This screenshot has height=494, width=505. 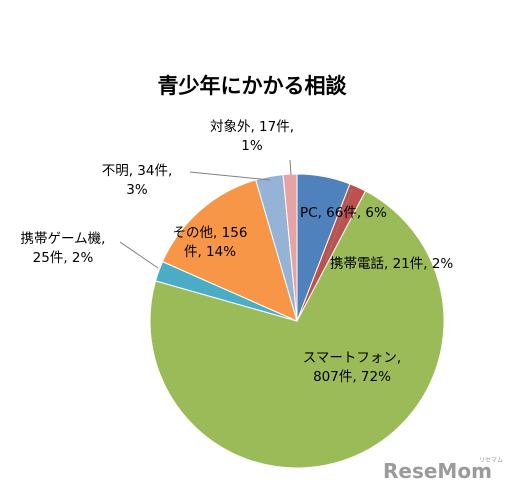 I want to click on data-label-2: 携帯電話, 21件, 2%, so click(x=391, y=263).